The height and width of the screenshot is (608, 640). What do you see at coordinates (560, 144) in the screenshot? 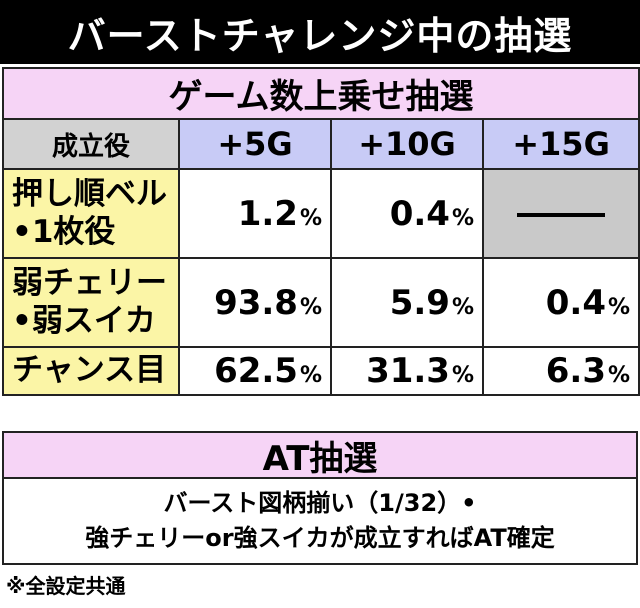
I see `column-header-15g: +15G` at bounding box center [560, 144].